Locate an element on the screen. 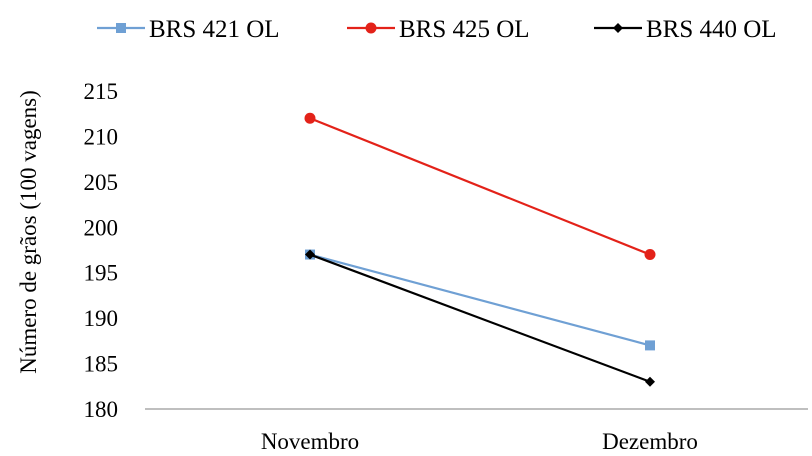 This screenshot has height=456, width=812. x-category-label: Novembro is located at coordinates (310, 441).